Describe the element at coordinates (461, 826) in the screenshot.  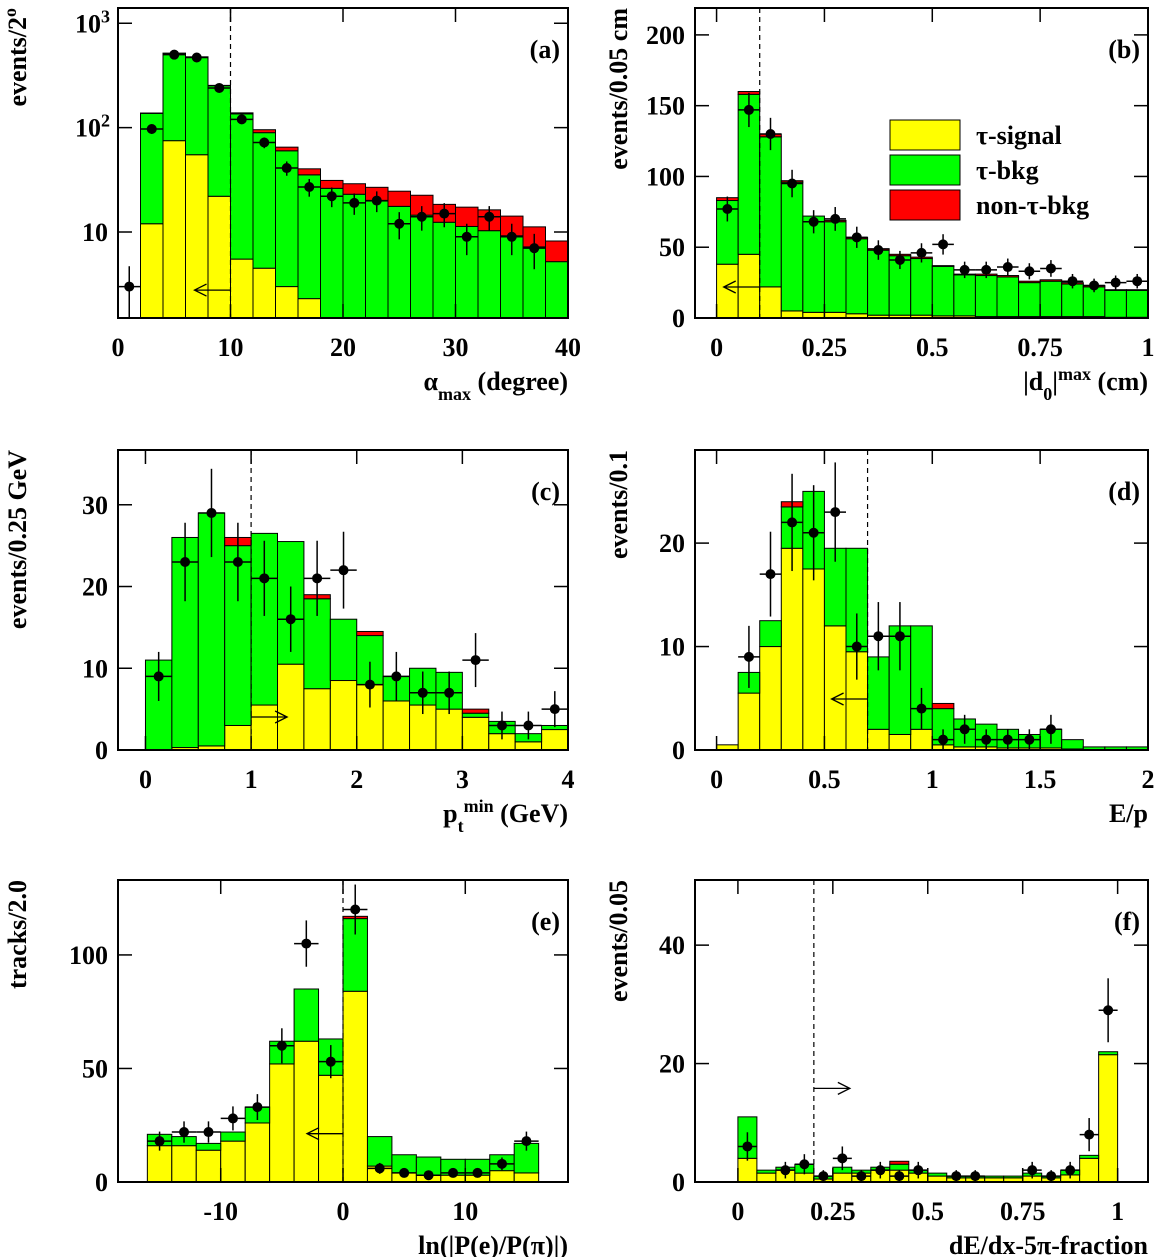
I see `label-piece: t` at that location.